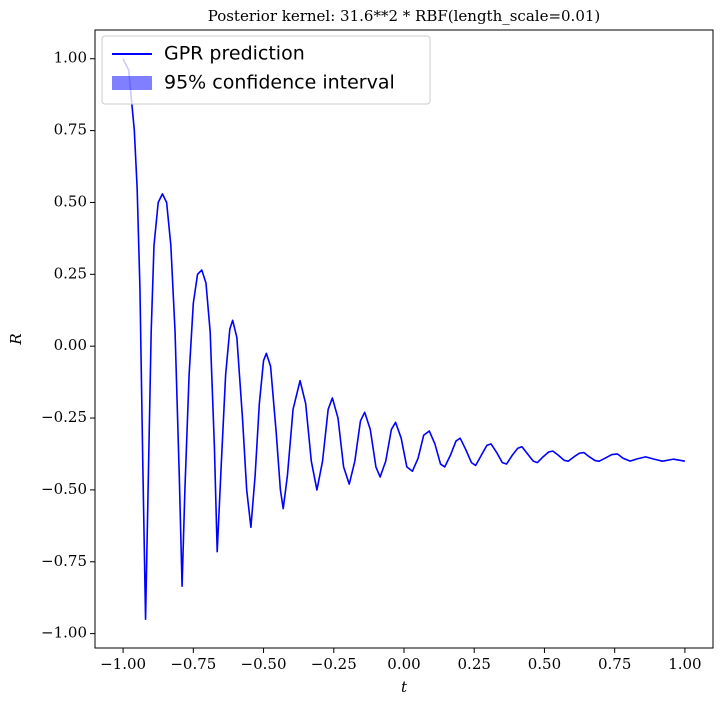  Describe the element at coordinates (264, 664) in the screenshot. I see `x-tick-label: −0.50` at that location.